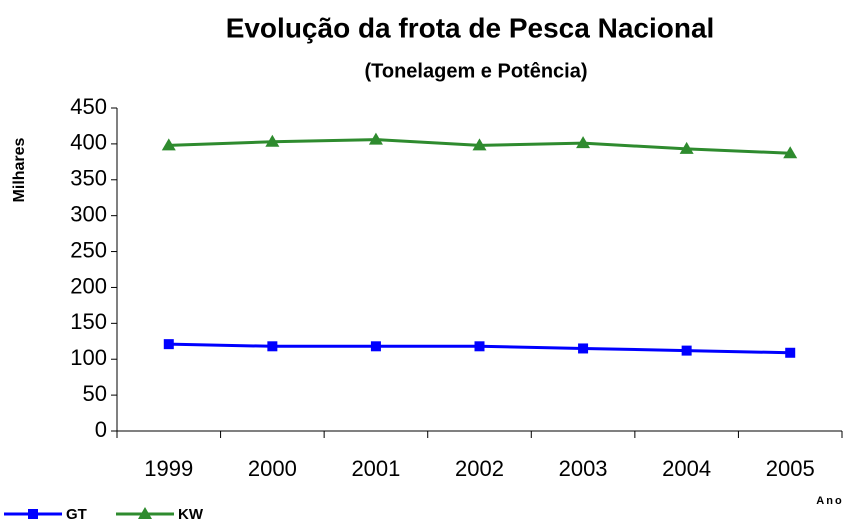 This screenshot has width=843, height=524. Describe the element at coordinates (88, 321) in the screenshot. I see `y-tick-label: 150` at that location.